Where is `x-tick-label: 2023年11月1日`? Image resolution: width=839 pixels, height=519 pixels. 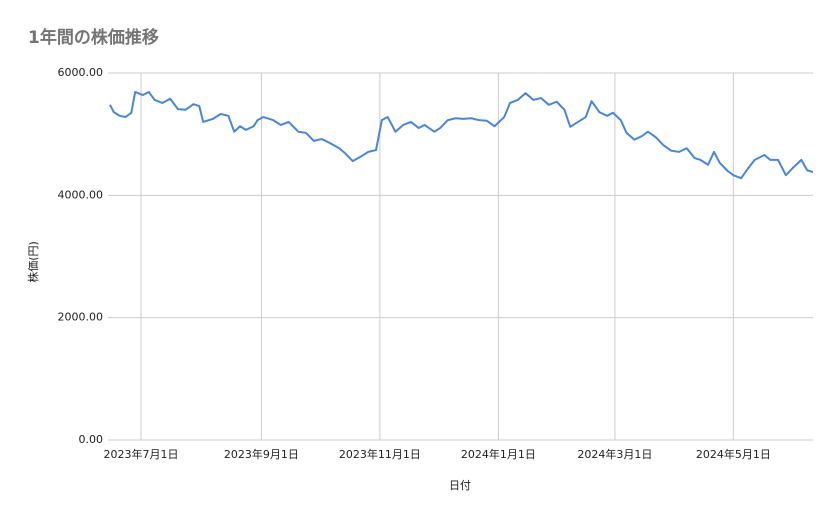 x-tick-label: 2023年11月1日 is located at coordinates (380, 454).